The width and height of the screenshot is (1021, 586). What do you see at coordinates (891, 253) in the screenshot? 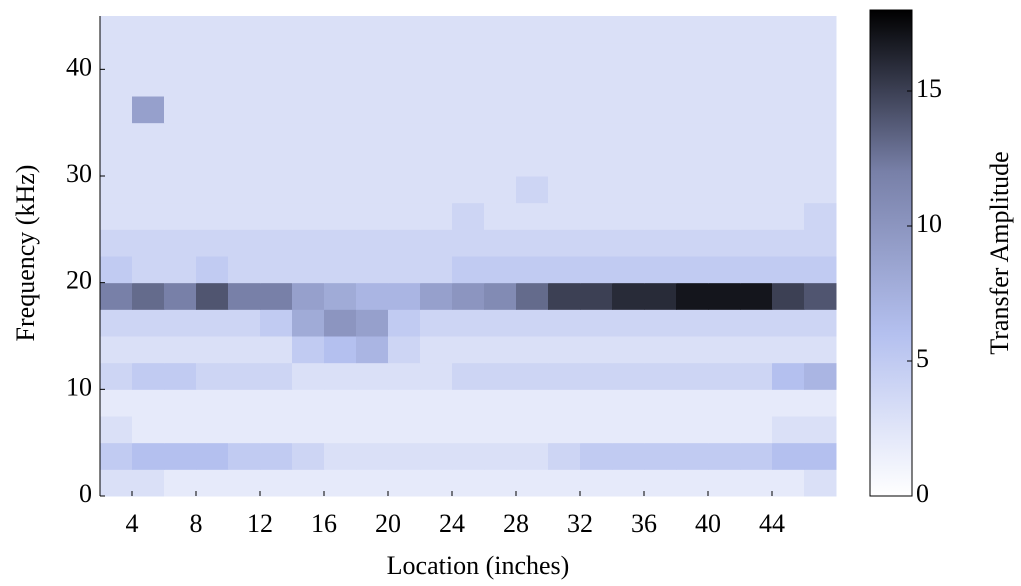
I see `colorbar` at bounding box center [891, 253].